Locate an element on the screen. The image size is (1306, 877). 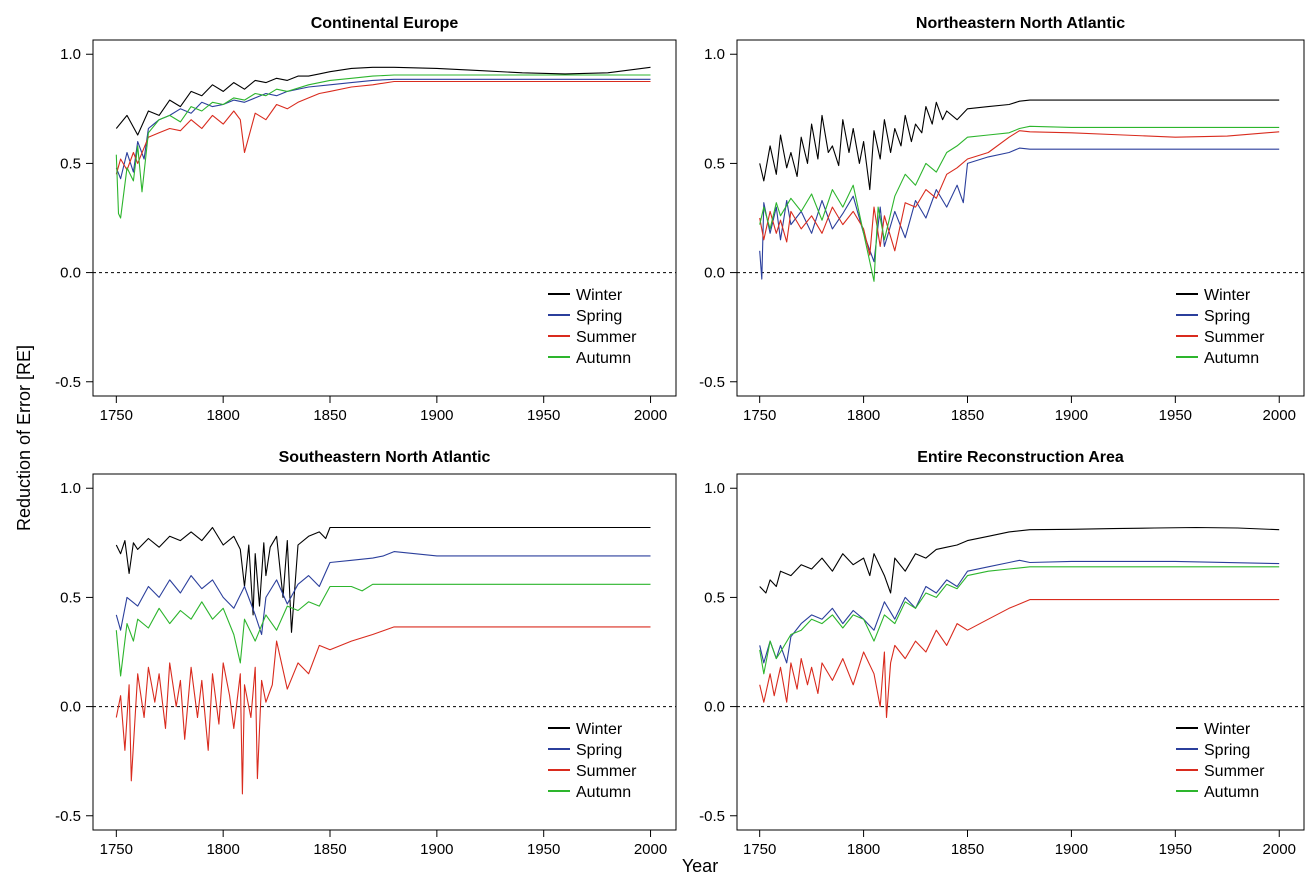
panel-title: Southeastern North Atlantic is located at coordinates (385, 457).